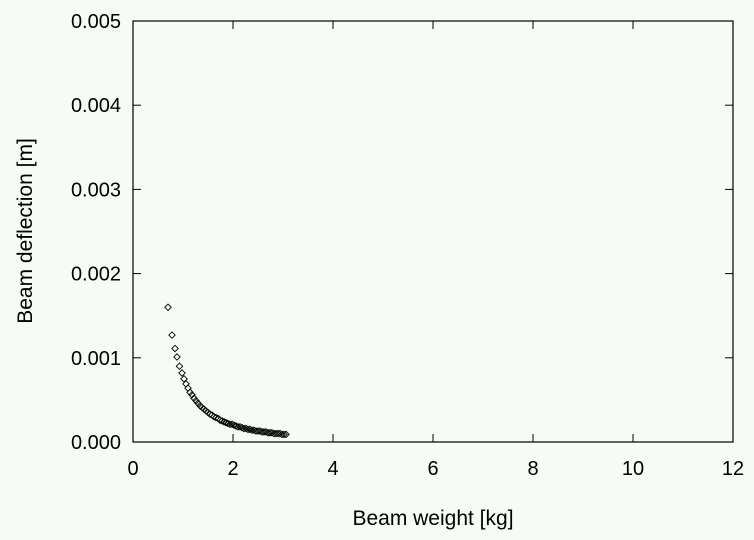 The image size is (754, 540). What do you see at coordinates (227, 371) in the screenshot?
I see `data-points` at bounding box center [227, 371].